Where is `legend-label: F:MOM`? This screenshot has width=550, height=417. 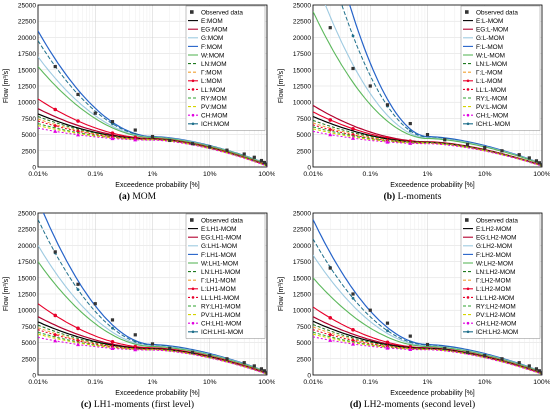
legend-label: F:MOM is located at coordinates (211, 47).